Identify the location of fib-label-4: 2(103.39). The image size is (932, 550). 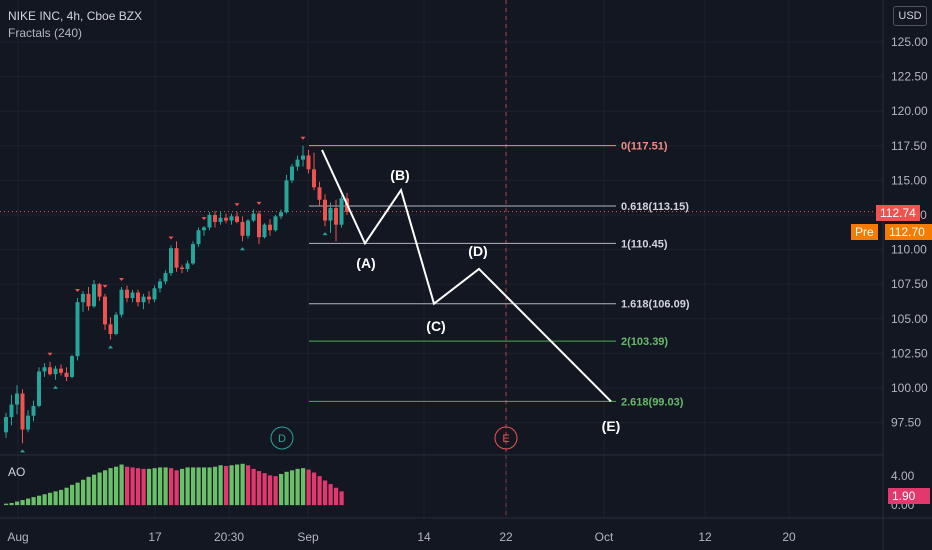
(644, 342).